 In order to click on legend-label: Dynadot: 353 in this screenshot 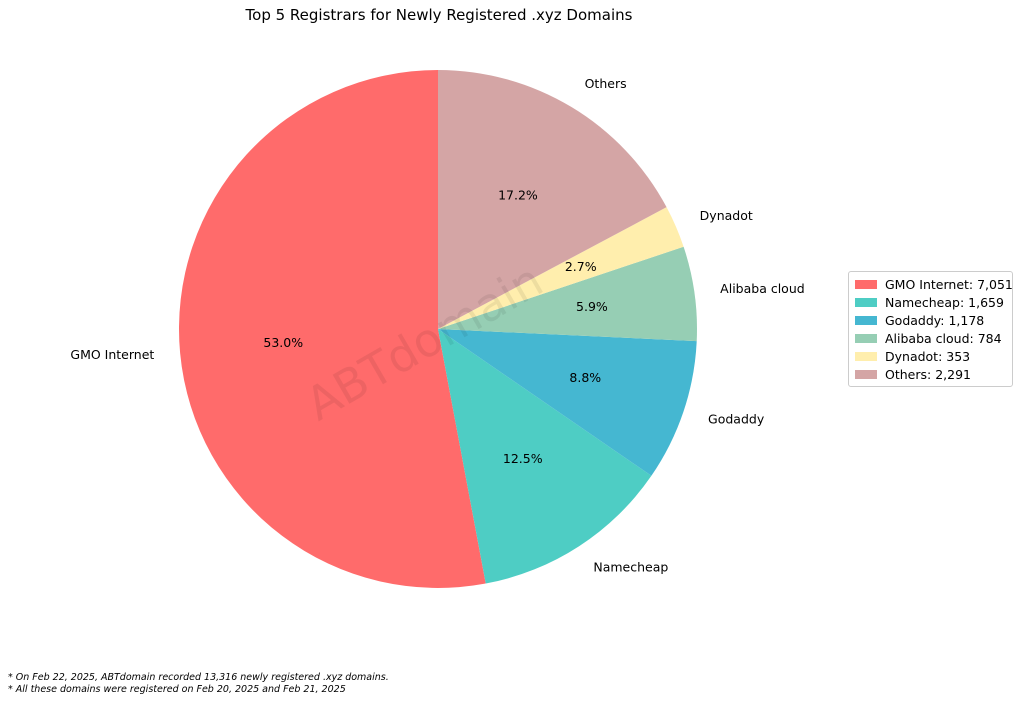, I will do `click(928, 356)`.